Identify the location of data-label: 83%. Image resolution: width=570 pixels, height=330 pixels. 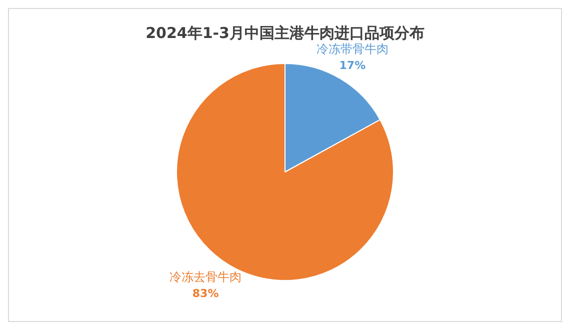
(205, 293).